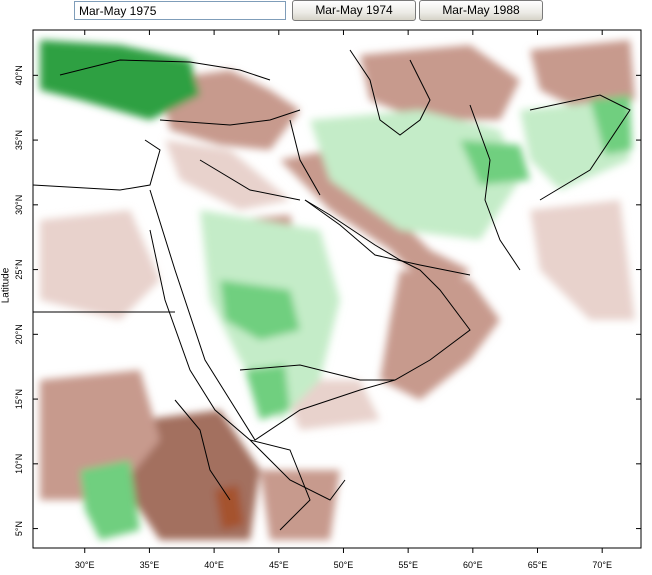  I want to click on dry-anomaly-sahara, so click(100, 265).